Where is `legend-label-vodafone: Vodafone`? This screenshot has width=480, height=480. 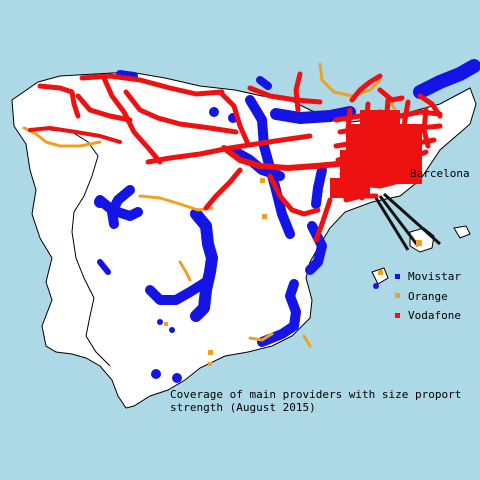 legend-label-vodafone: Vodafone is located at coordinates (434, 315).